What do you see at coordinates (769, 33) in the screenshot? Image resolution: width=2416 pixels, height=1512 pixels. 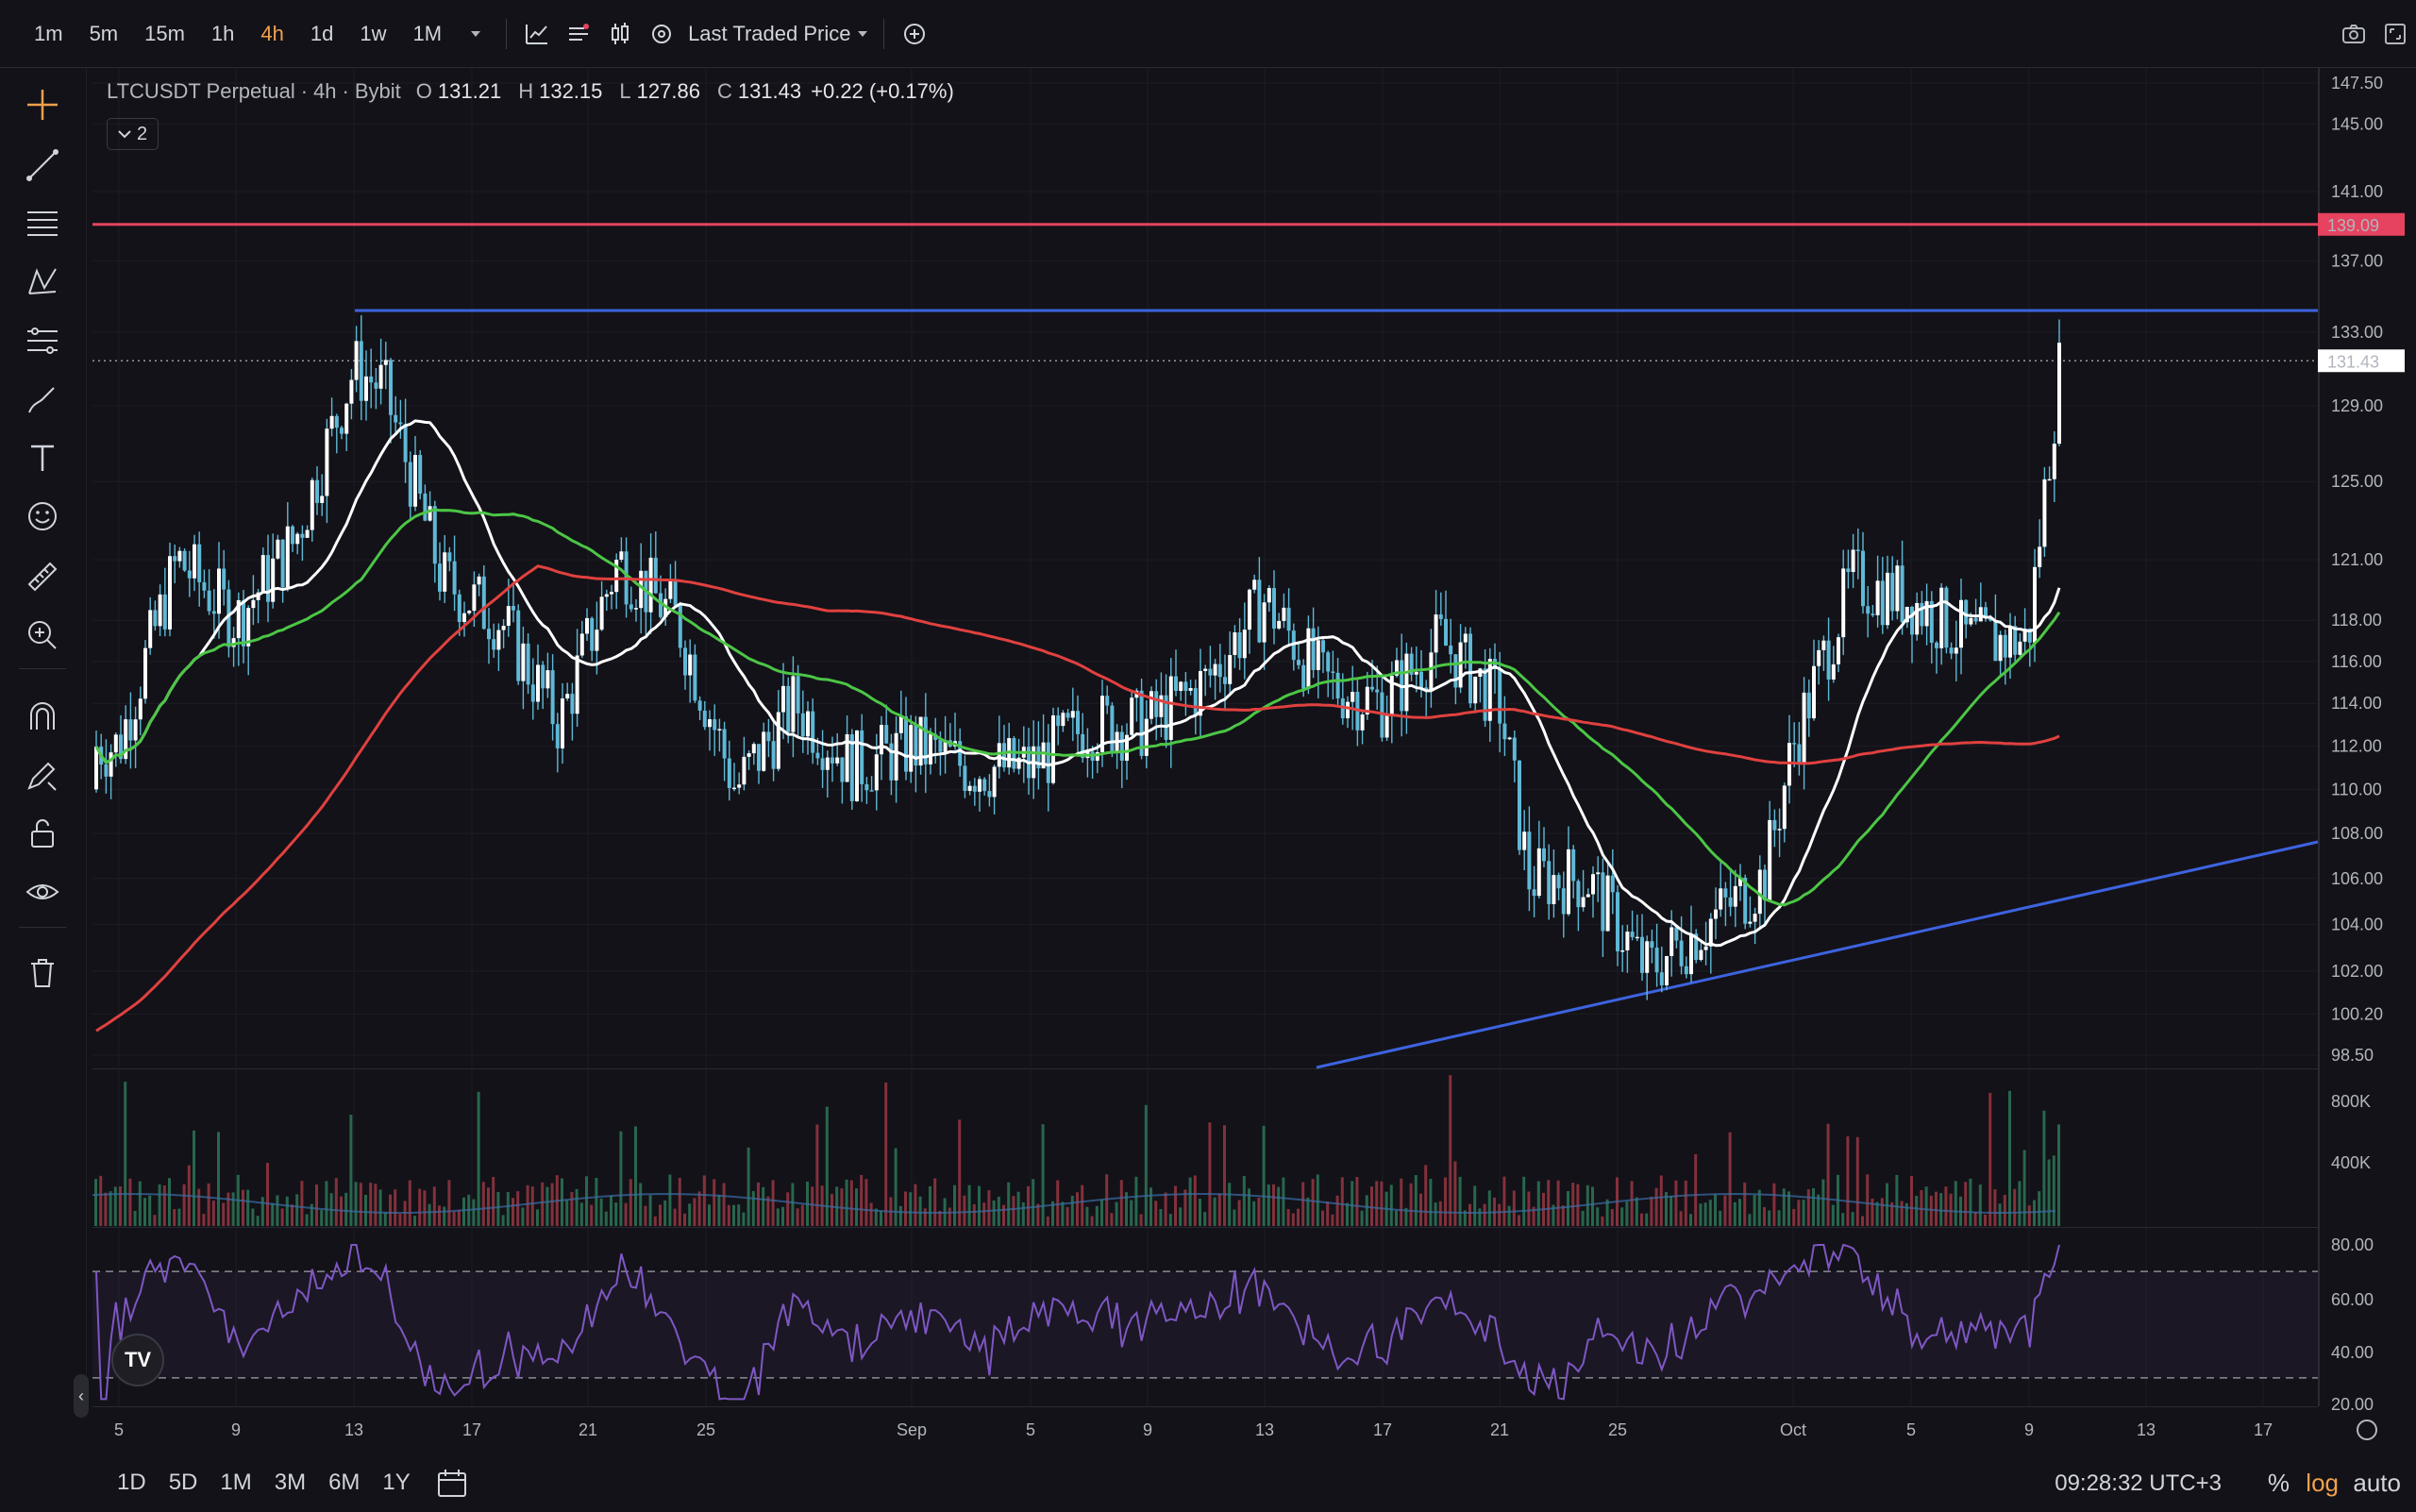 I see `price-source-select: Last Traded Price` at bounding box center [769, 33].